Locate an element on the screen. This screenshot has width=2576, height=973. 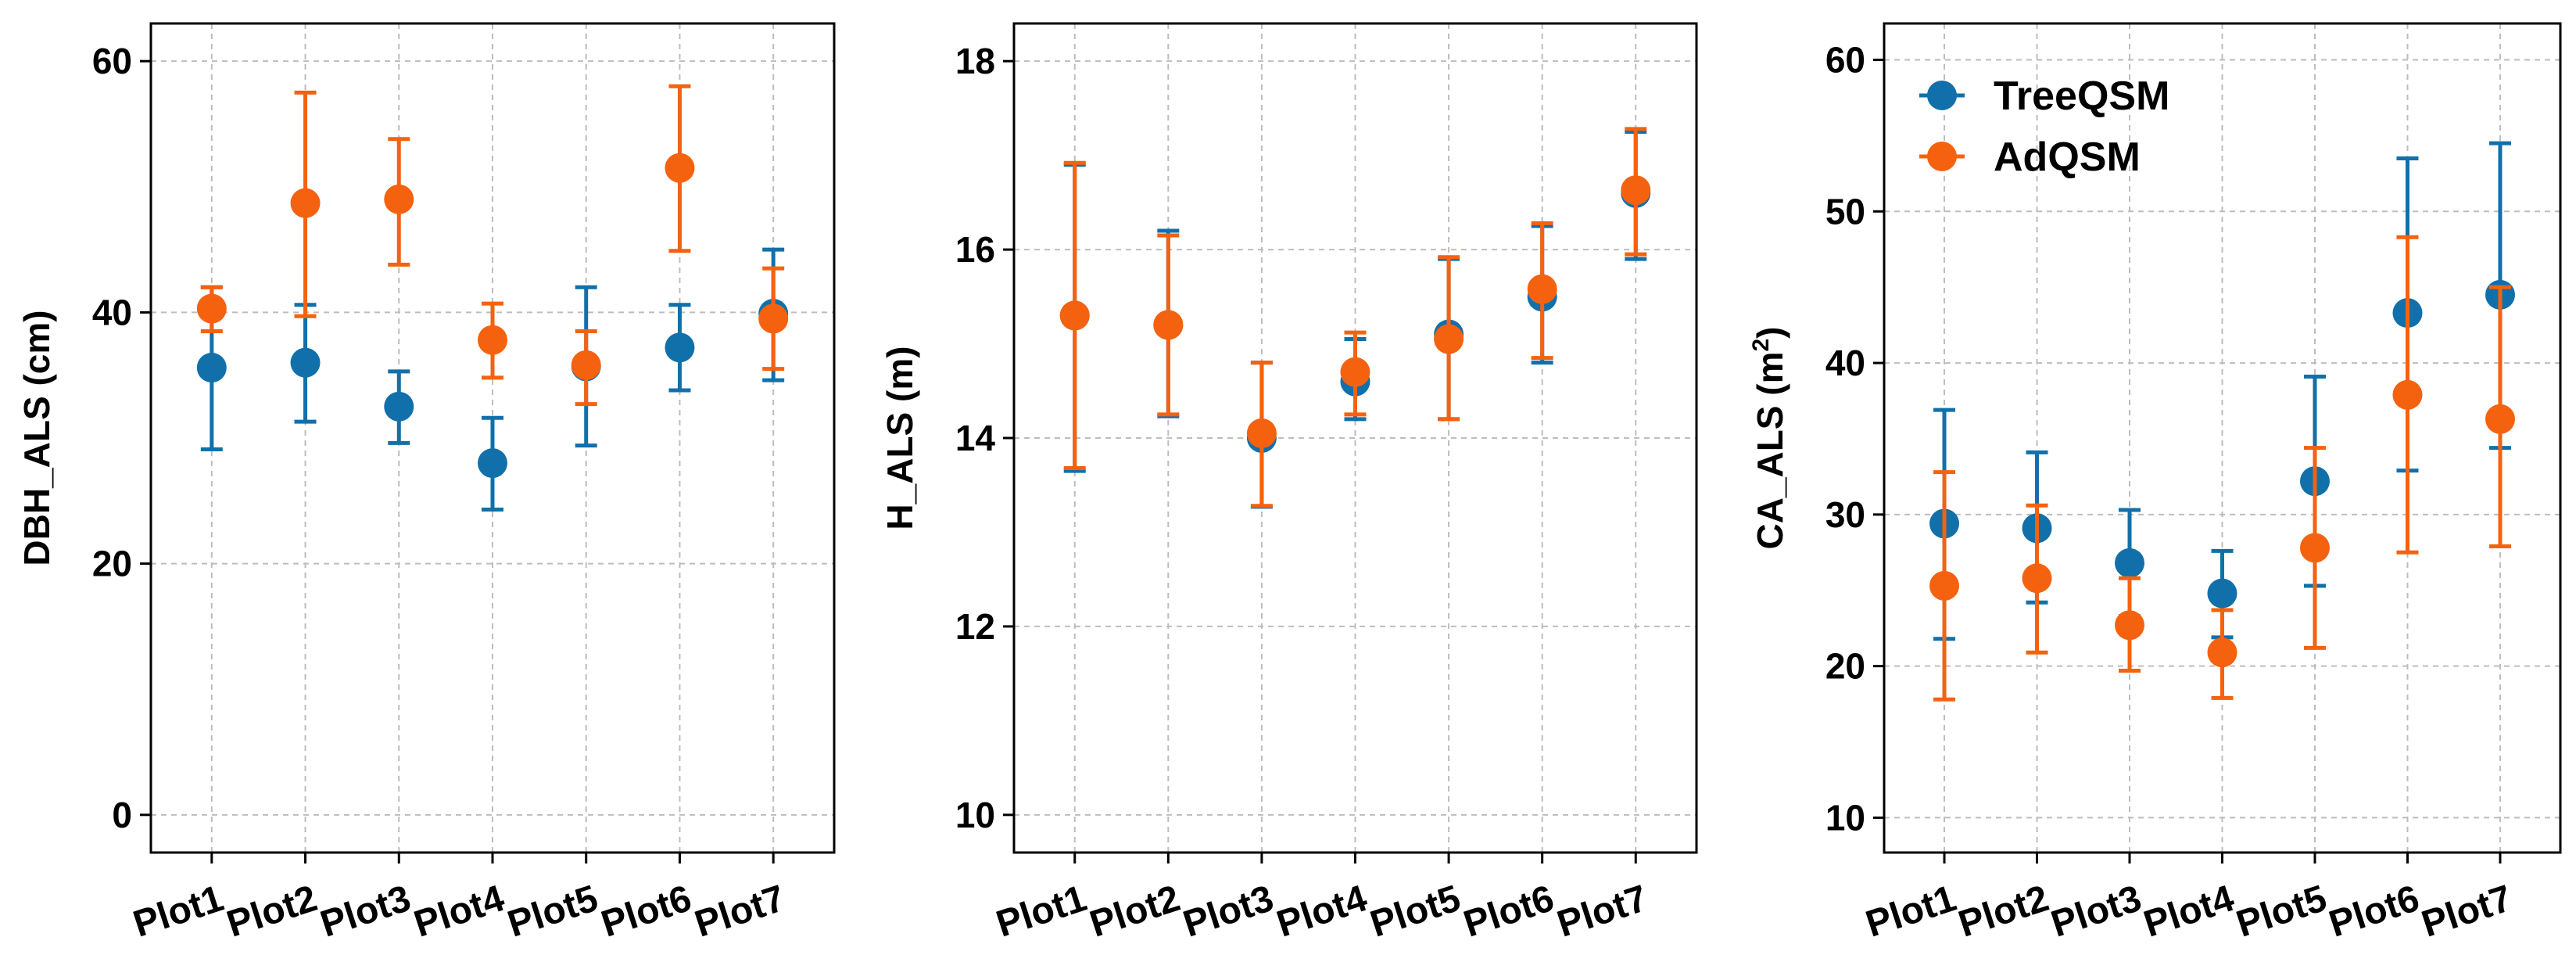
y-axis-label: H_ALS (m) is located at coordinates (900, 438).